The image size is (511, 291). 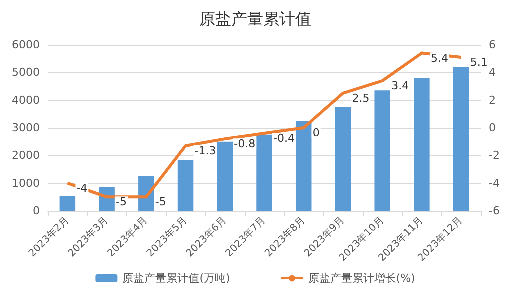 I want to click on legend-label: 原盐产量累计增长(%), so click(x=362, y=278).